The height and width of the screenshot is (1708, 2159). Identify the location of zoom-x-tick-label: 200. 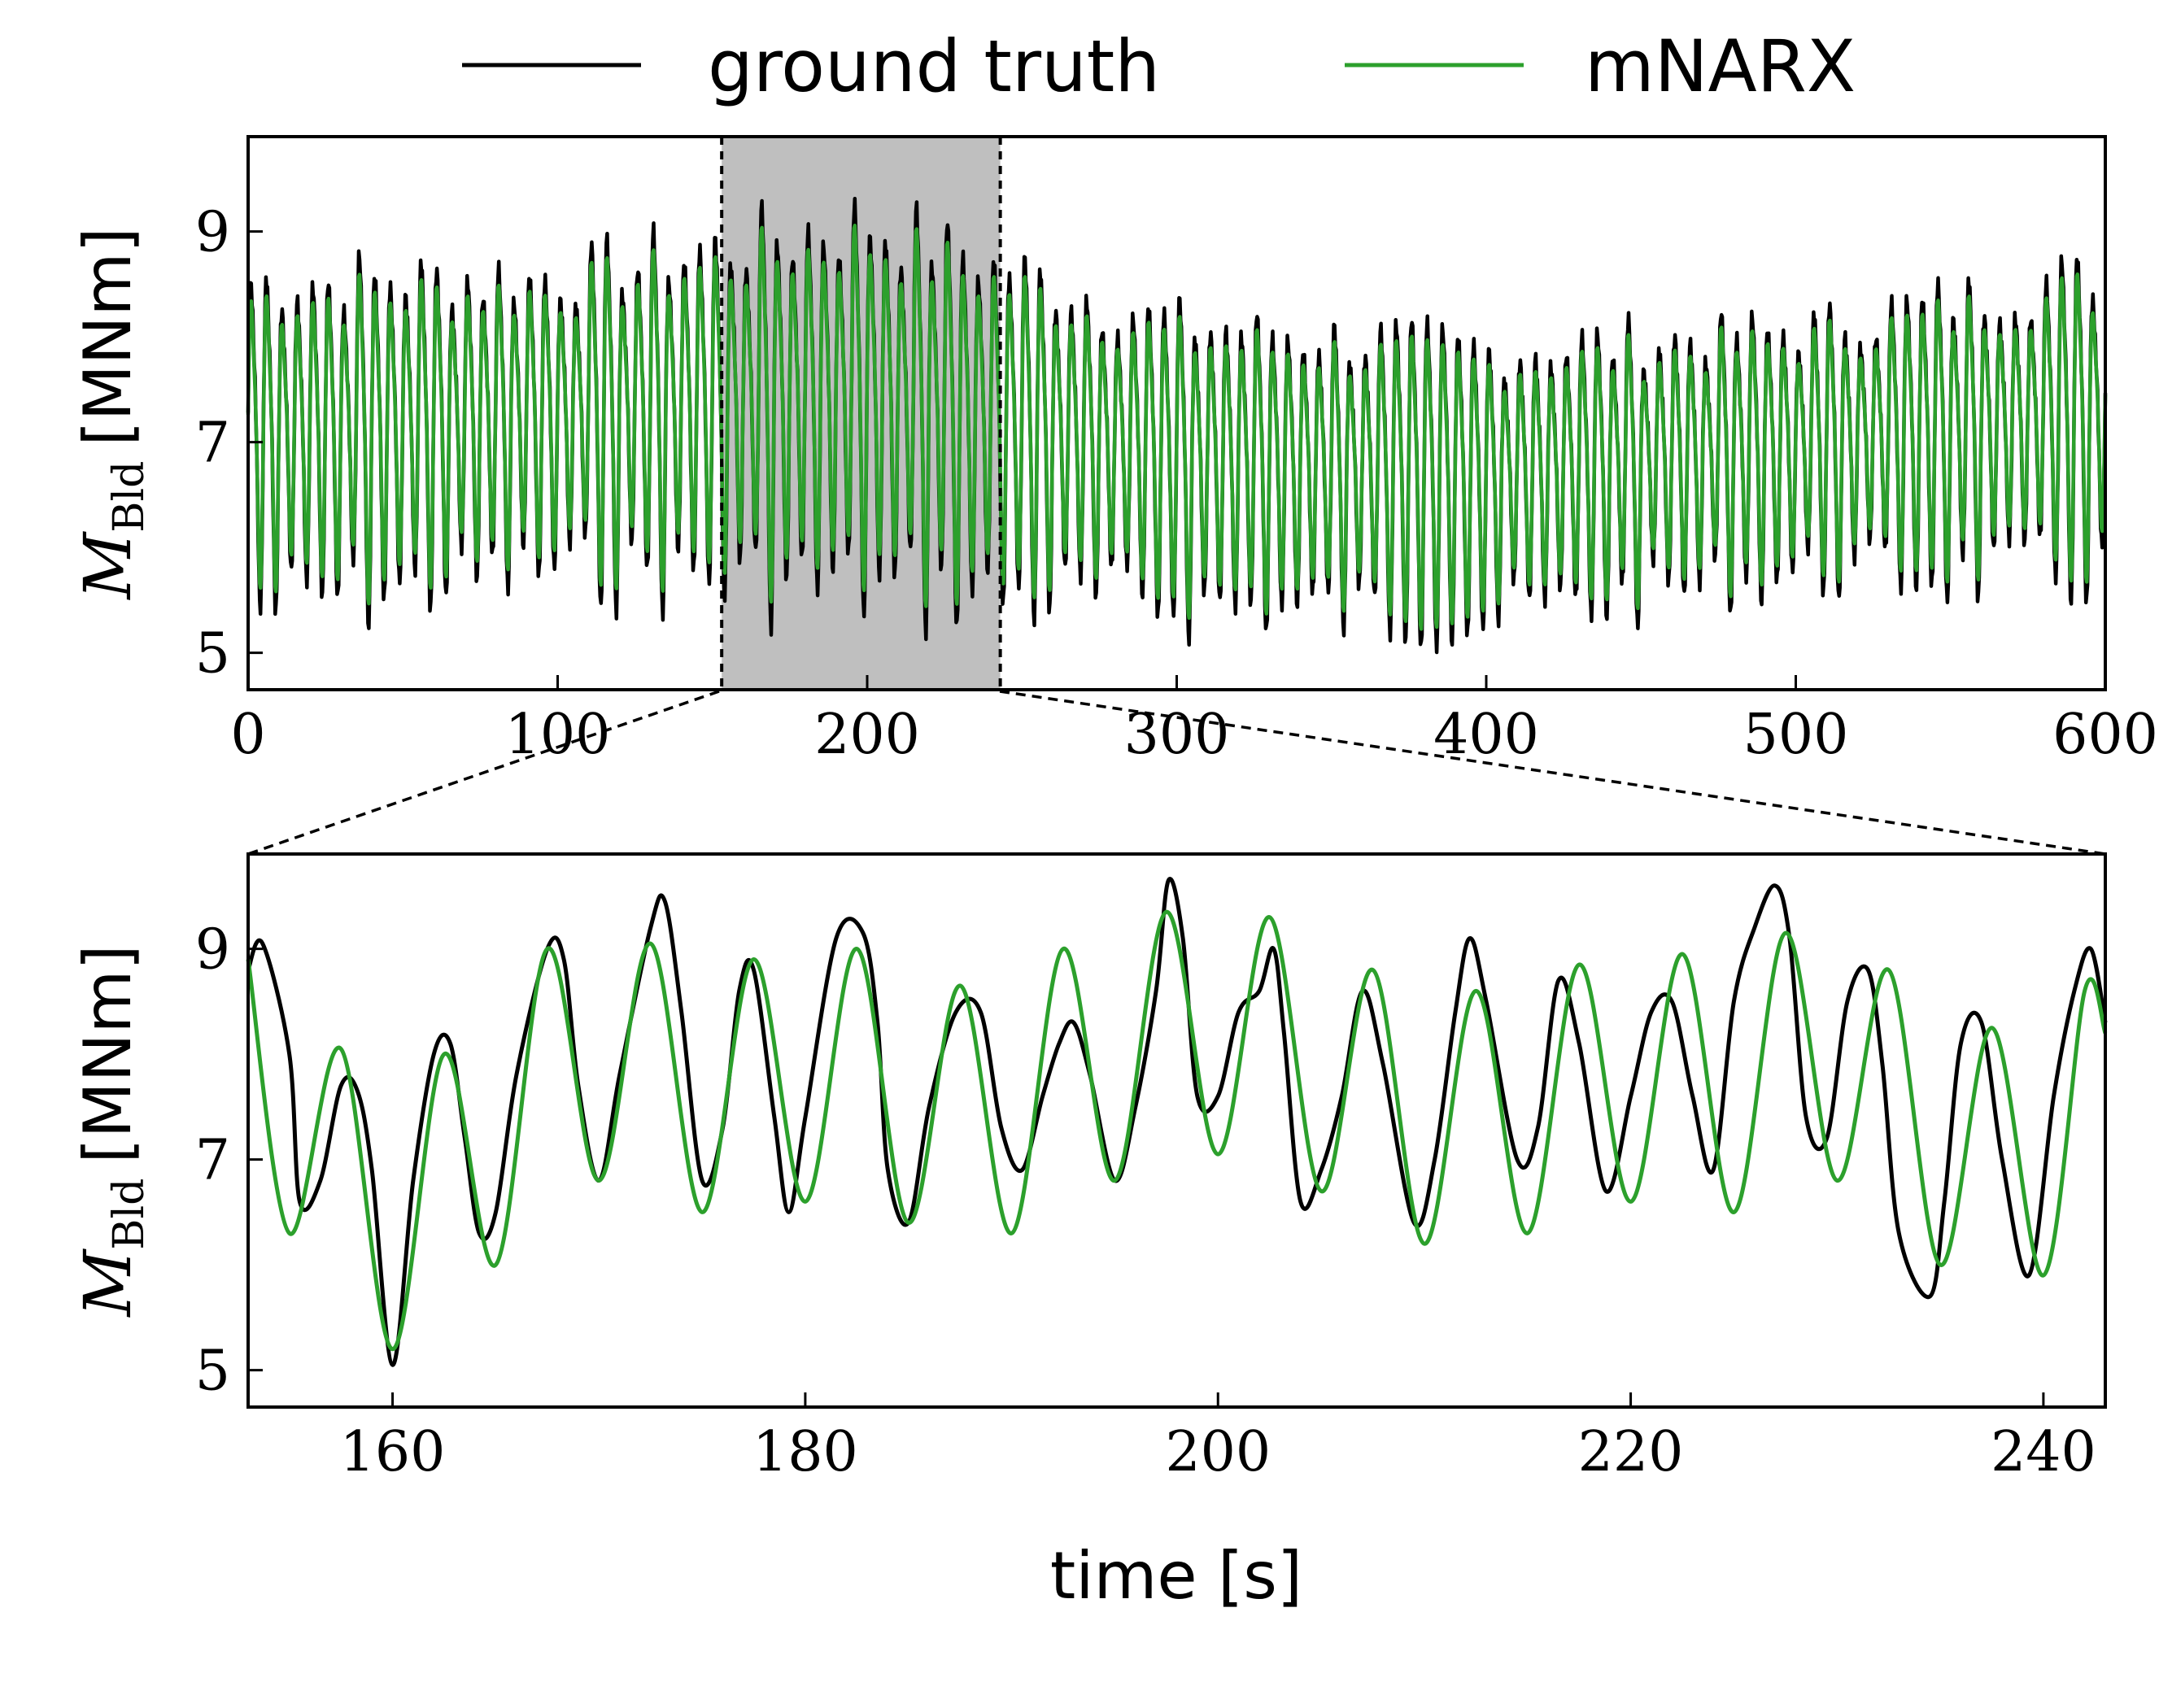
(1218, 1452).